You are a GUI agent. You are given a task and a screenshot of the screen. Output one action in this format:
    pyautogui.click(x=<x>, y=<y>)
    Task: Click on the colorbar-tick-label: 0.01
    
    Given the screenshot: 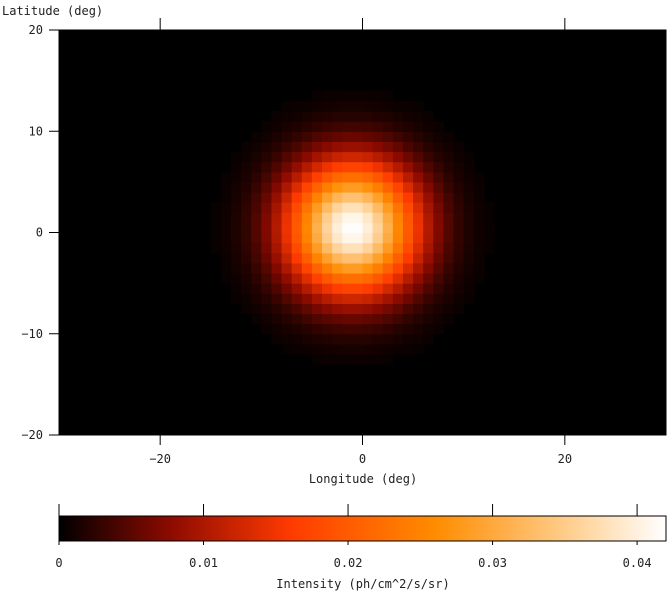 What is the action you would take?
    pyautogui.click(x=203, y=563)
    